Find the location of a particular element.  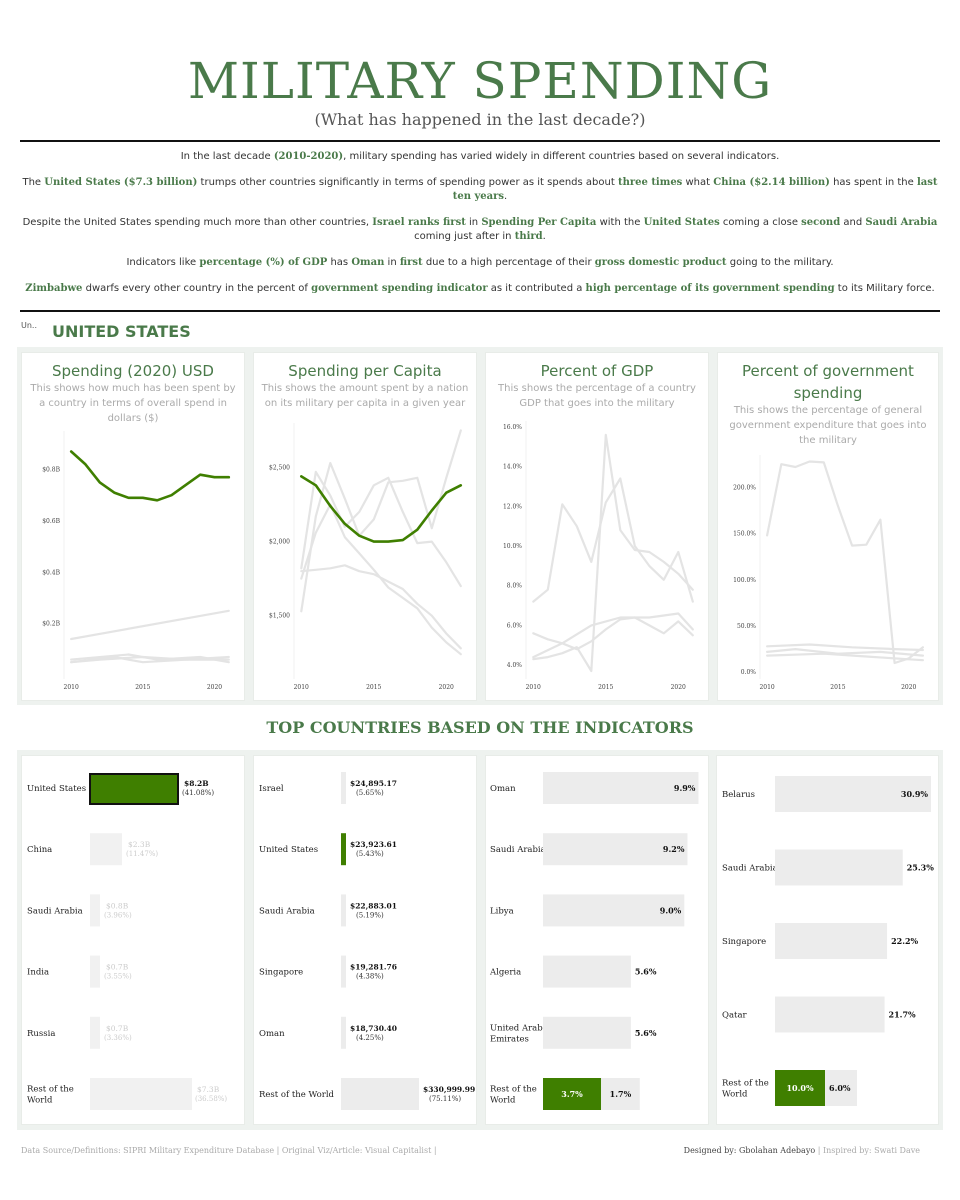

bar-value-label: $22,883.01 is located at coordinates (373, 905).